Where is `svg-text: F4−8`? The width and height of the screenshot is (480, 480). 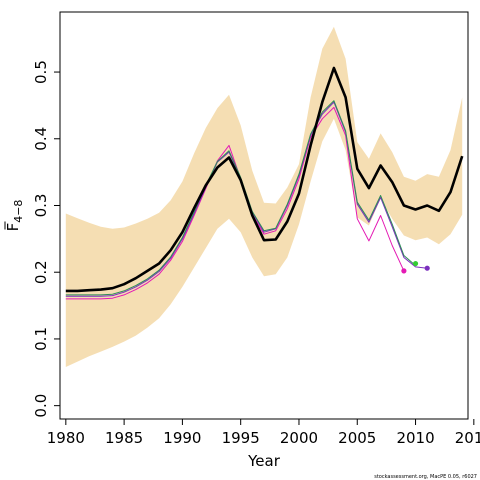 svg-text: F4−8 is located at coordinates (14, 216).